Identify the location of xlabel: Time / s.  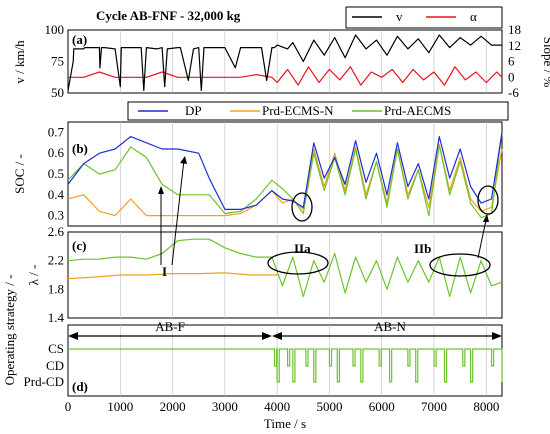
(285, 423).